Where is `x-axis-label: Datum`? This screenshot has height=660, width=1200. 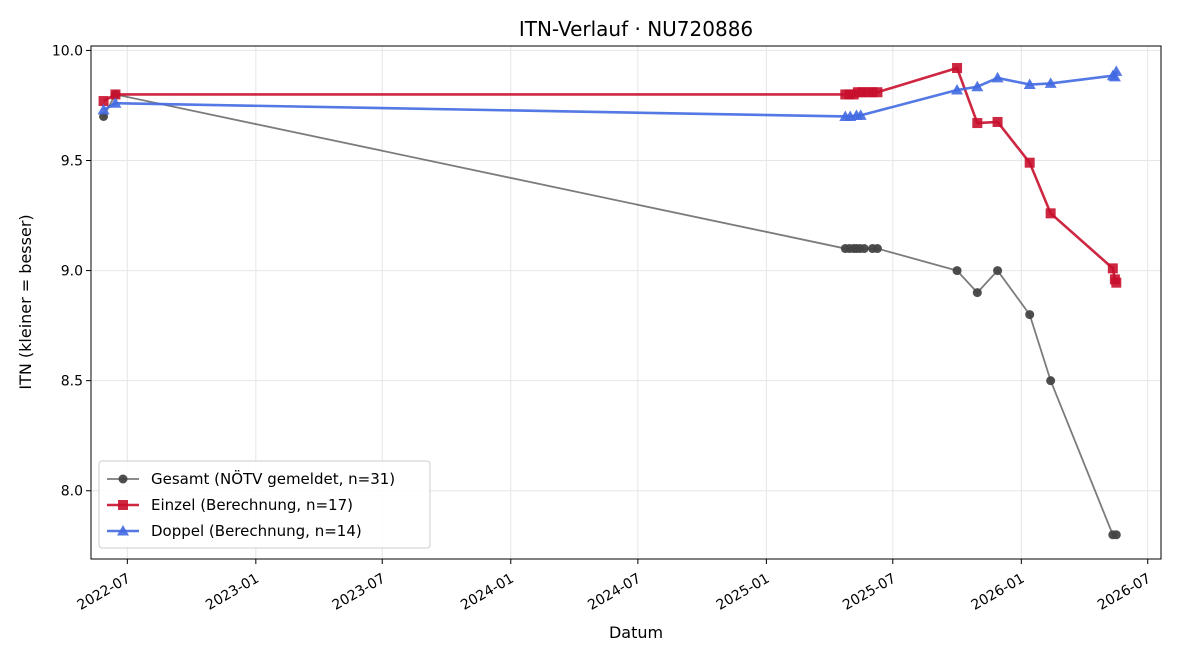
x-axis-label: Datum is located at coordinates (636, 632).